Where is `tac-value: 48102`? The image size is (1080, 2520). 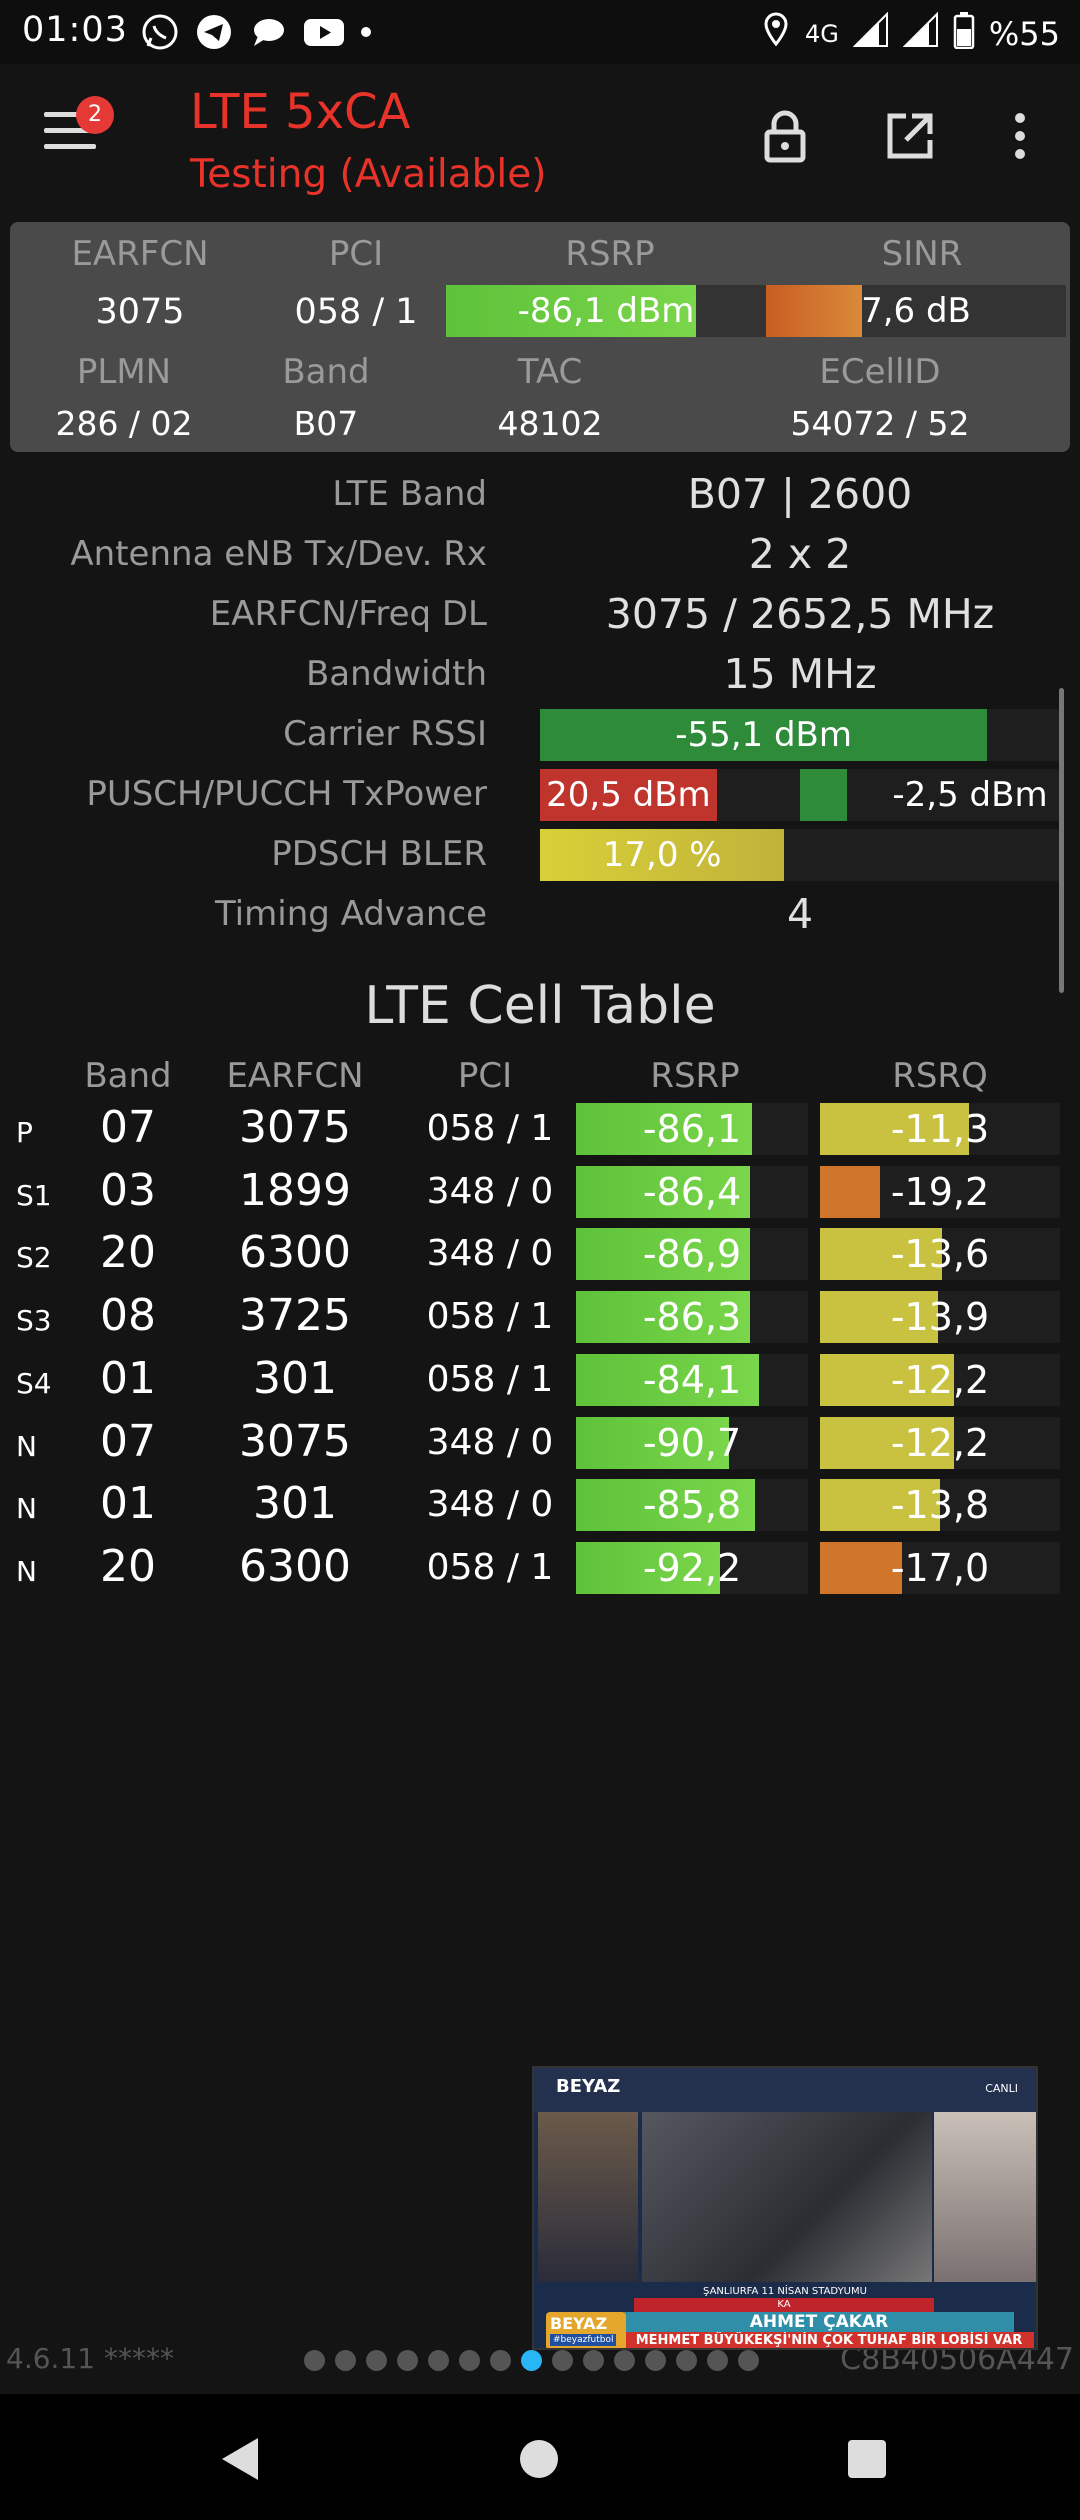
tac-value: 48102 is located at coordinates (550, 423).